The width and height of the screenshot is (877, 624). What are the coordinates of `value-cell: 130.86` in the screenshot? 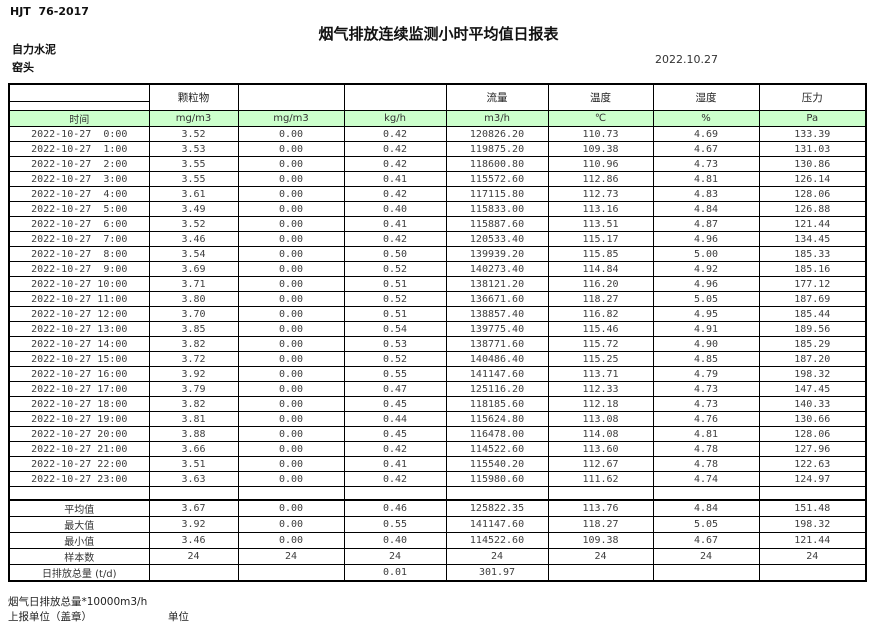 It's located at (812, 164).